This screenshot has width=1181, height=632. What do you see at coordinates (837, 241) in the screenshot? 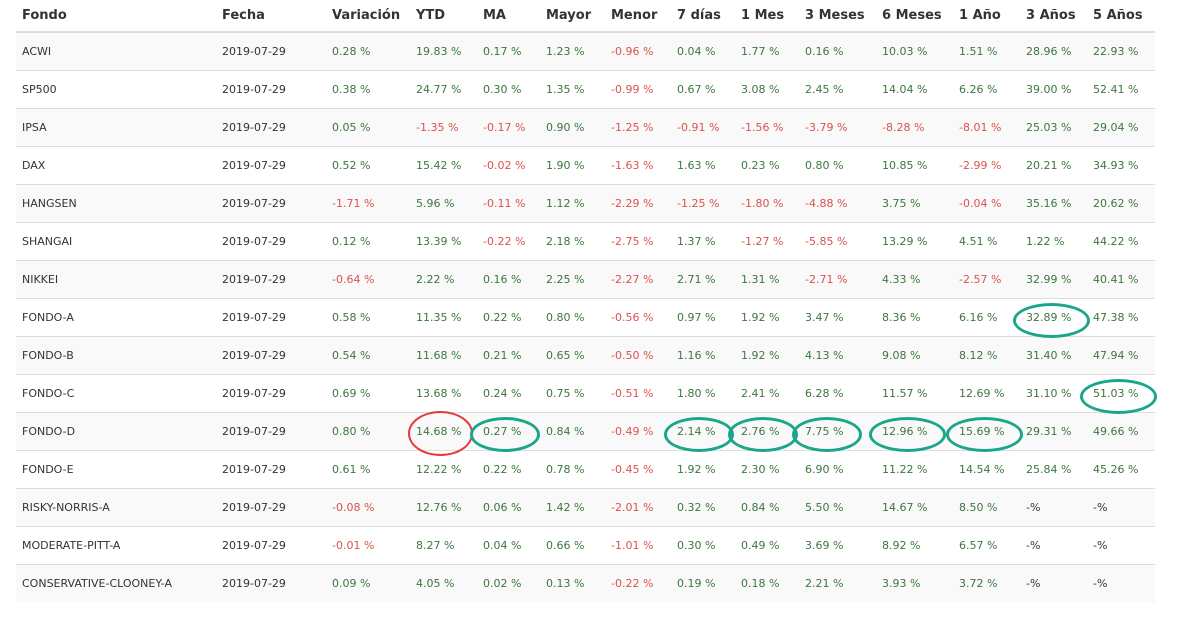
I see `value-cell-3-meses: -5.85 %` at bounding box center [837, 241].